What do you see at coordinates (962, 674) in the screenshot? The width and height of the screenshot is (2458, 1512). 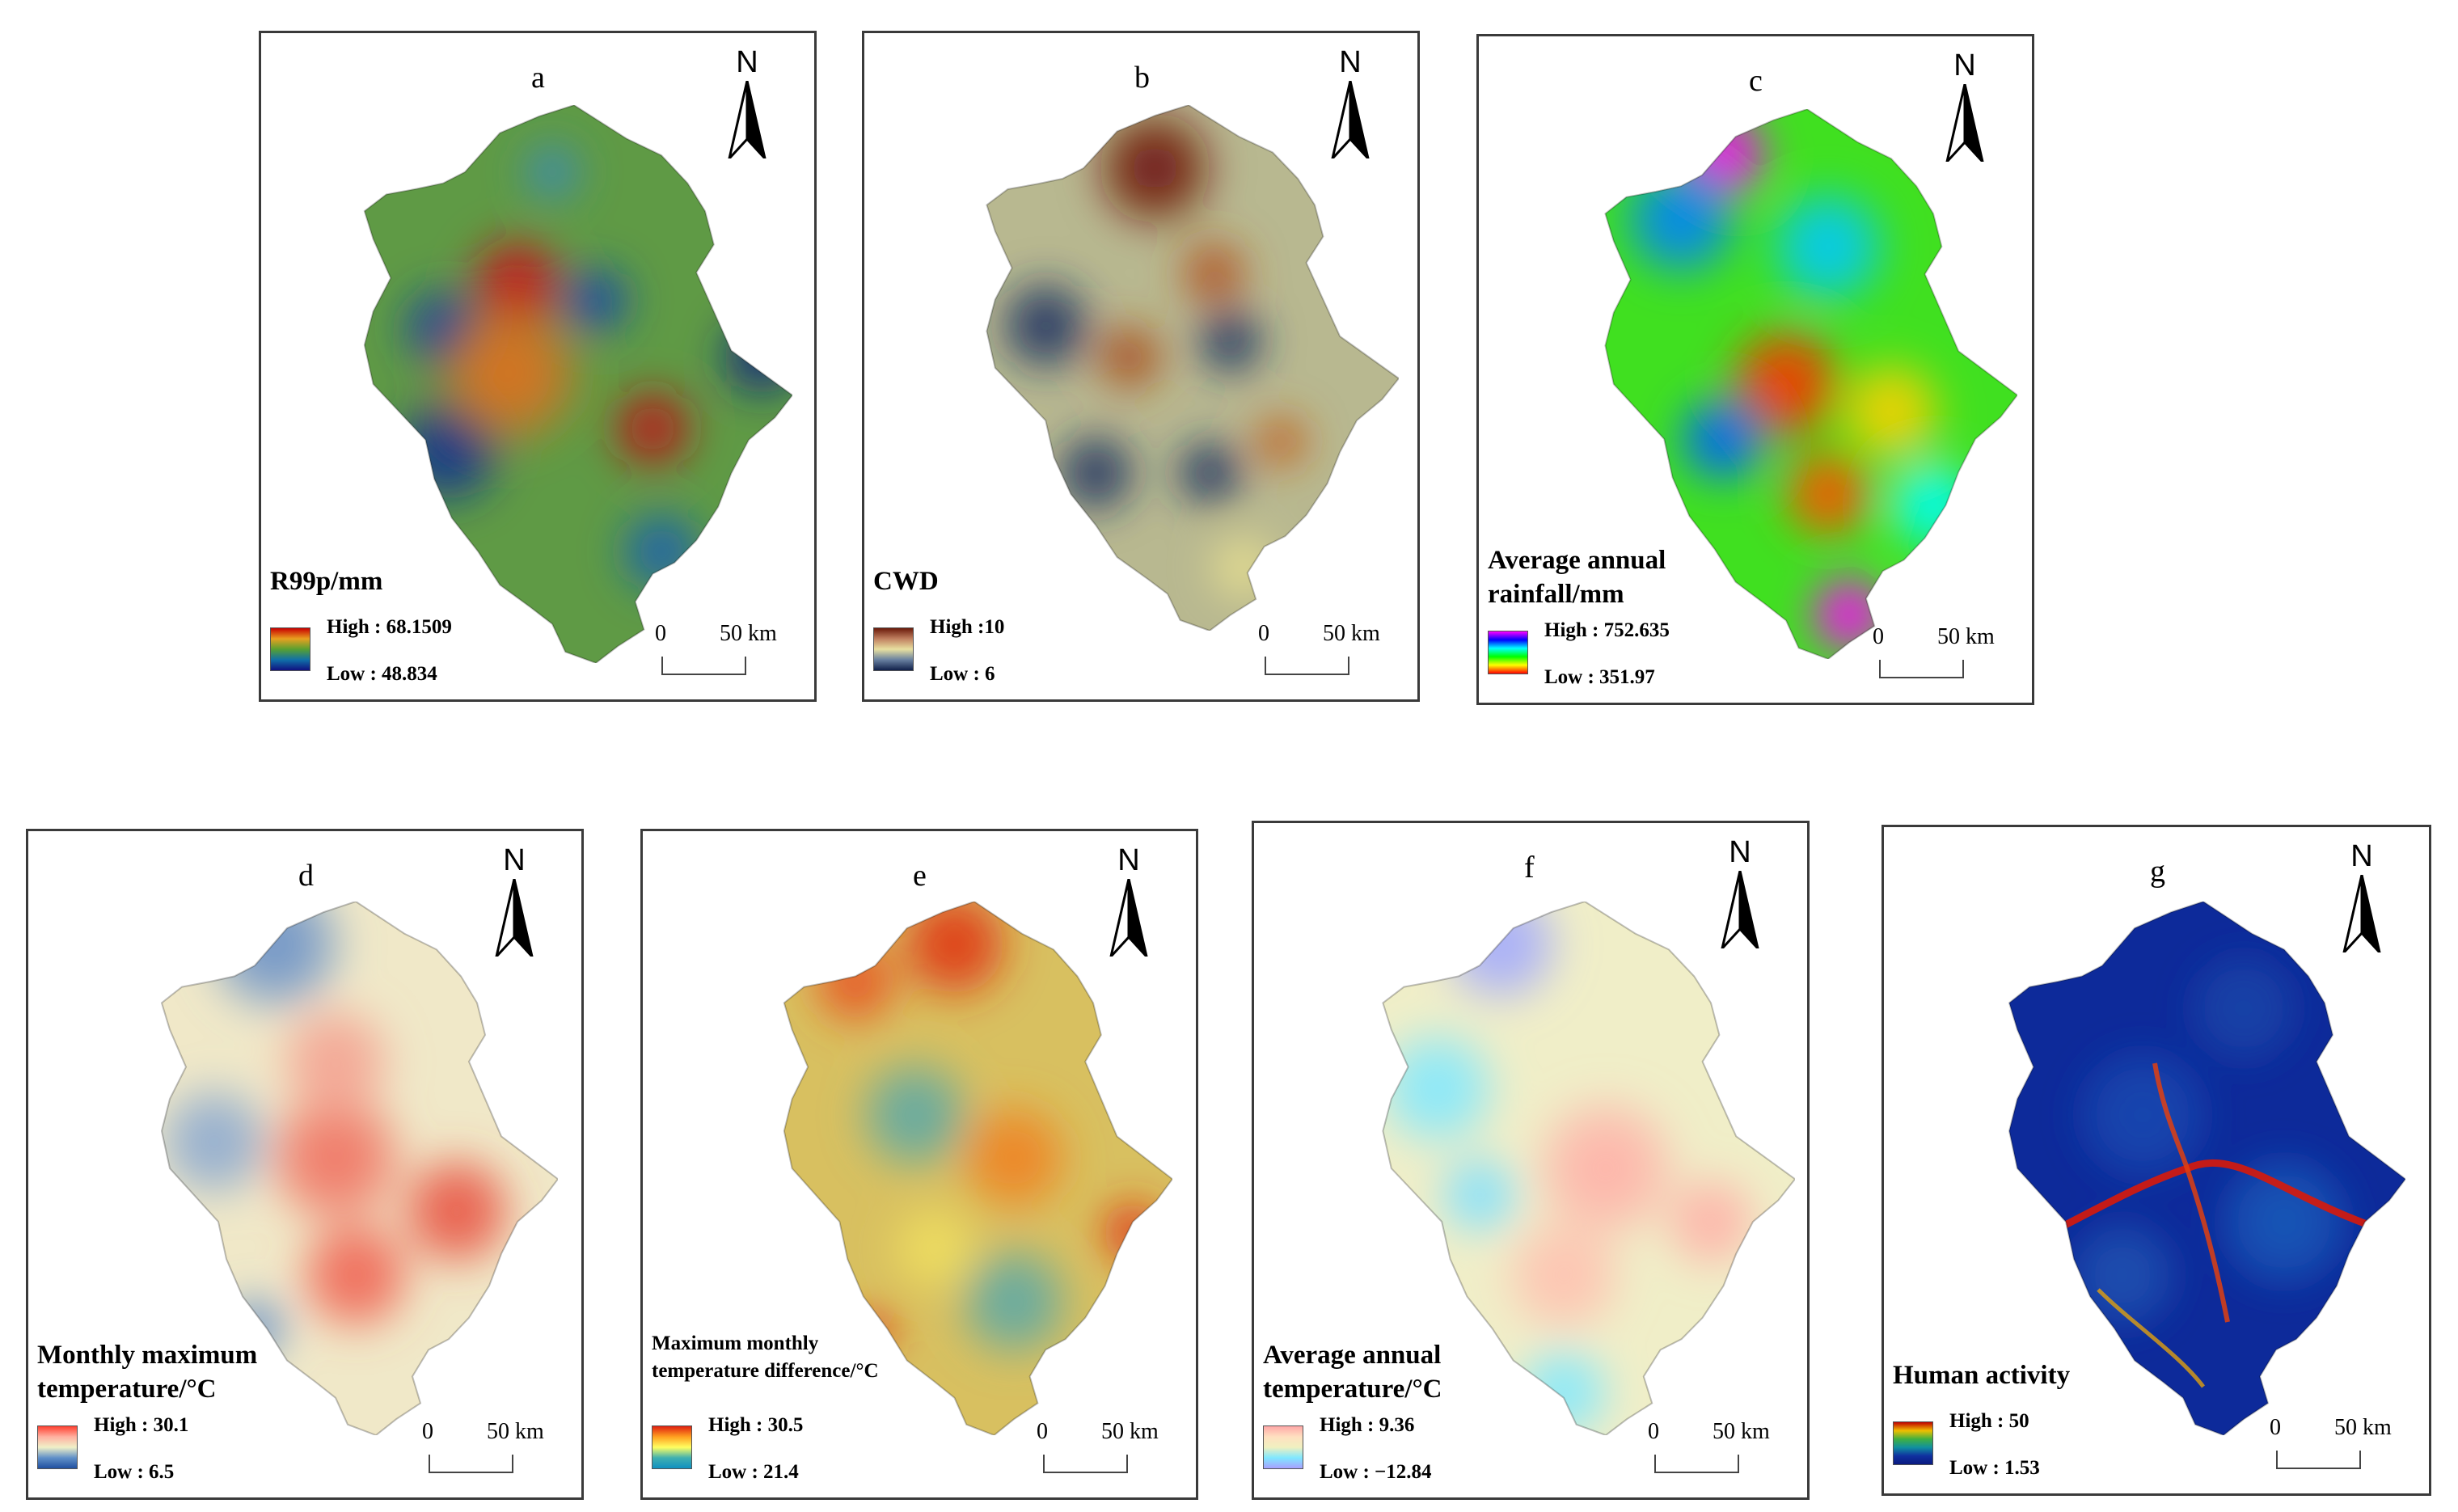 I see `legend-low-label: Low : 6` at bounding box center [962, 674].